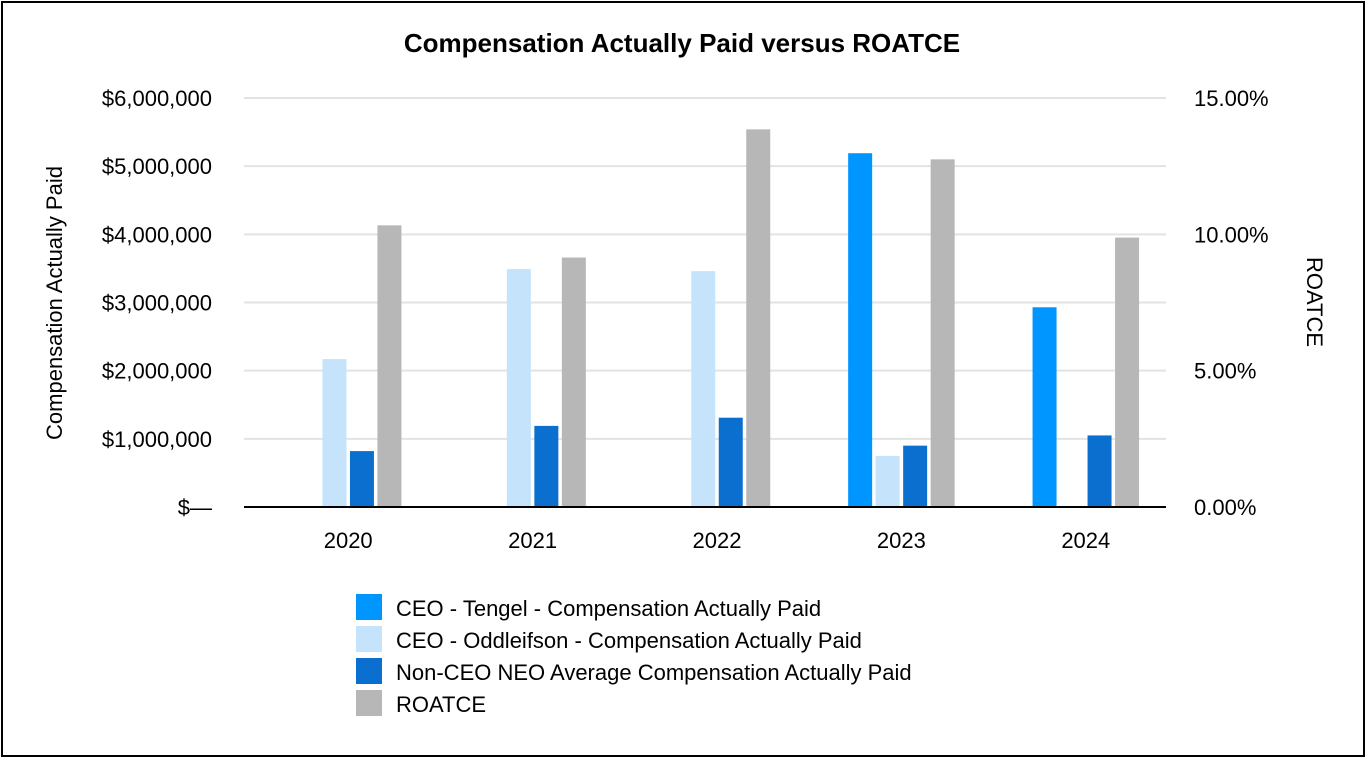  I want to click on x-tick-label: 2021, so click(532, 540).